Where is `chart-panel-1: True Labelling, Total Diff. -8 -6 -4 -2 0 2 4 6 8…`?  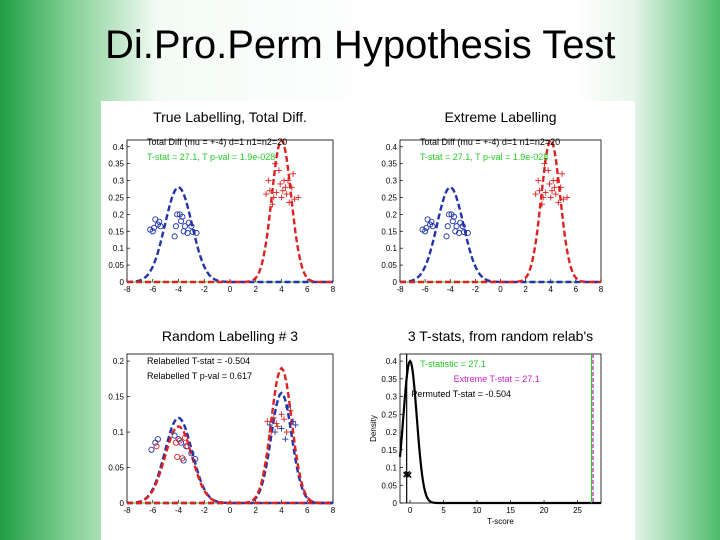 chart-panel-1: True Labelling, Total Diff. -8 -6 -4 -2 0 2 4 6 8… is located at coordinates (221, 201).